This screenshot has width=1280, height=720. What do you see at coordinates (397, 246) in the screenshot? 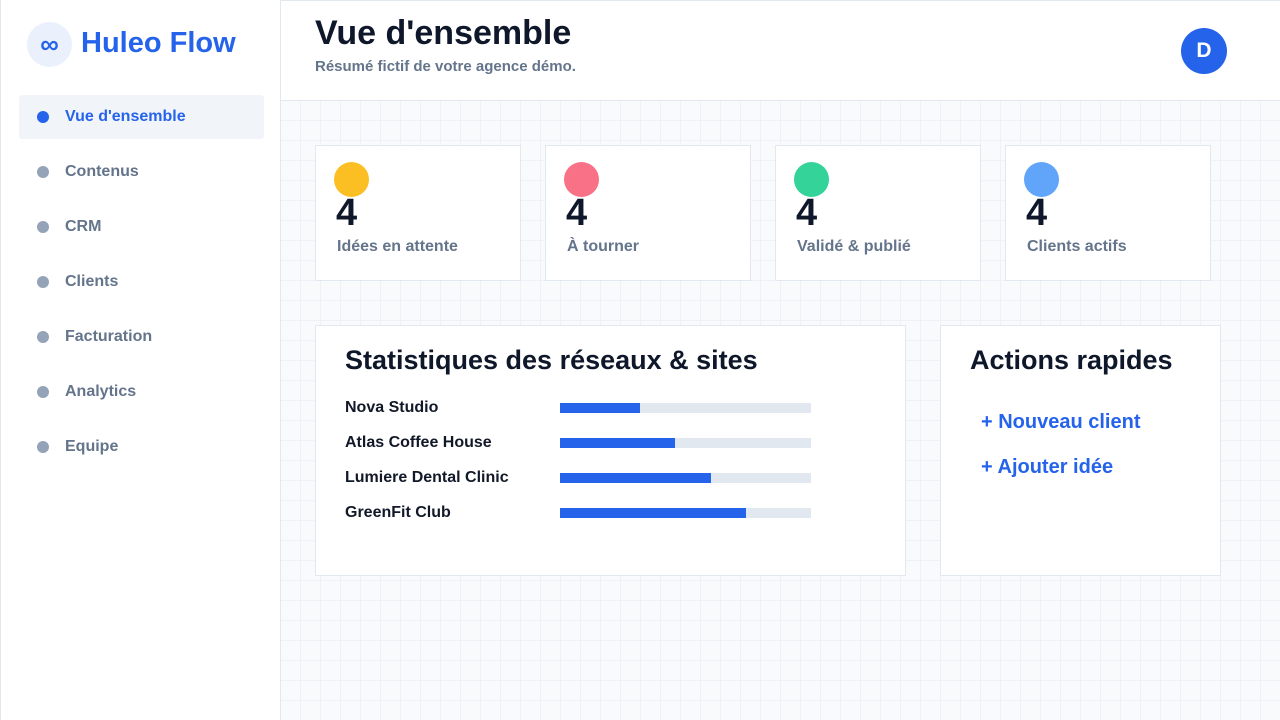
I see `kpi-label: Idées en attente` at bounding box center [397, 246].